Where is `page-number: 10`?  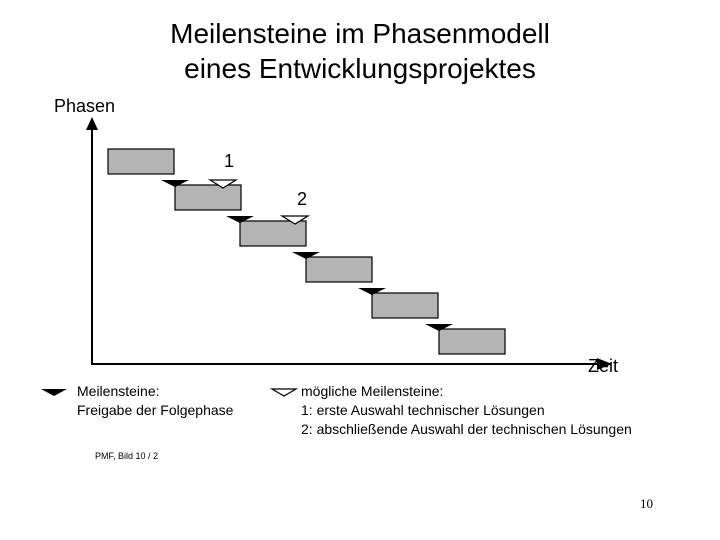
page-number: 10 is located at coordinates (646, 503).